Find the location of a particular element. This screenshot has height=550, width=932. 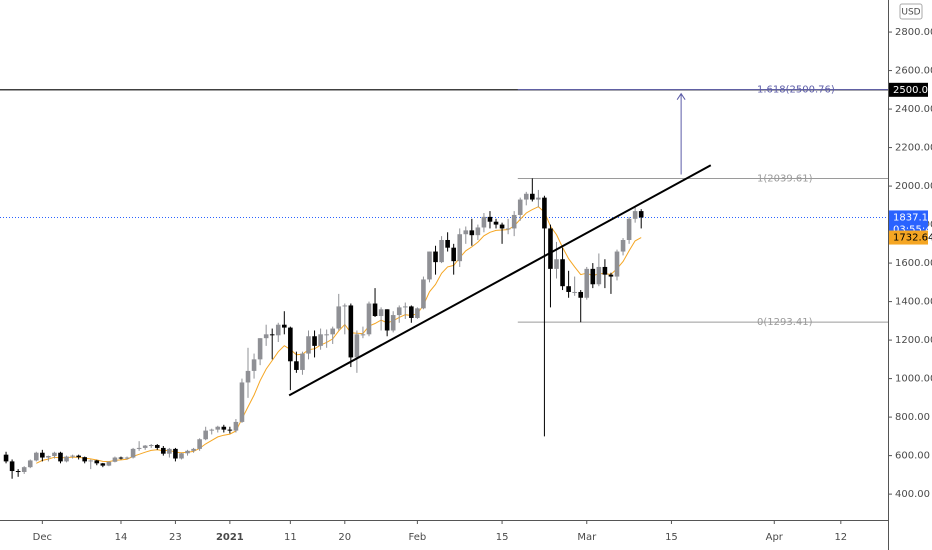

currency-box is located at coordinates (911, 11).